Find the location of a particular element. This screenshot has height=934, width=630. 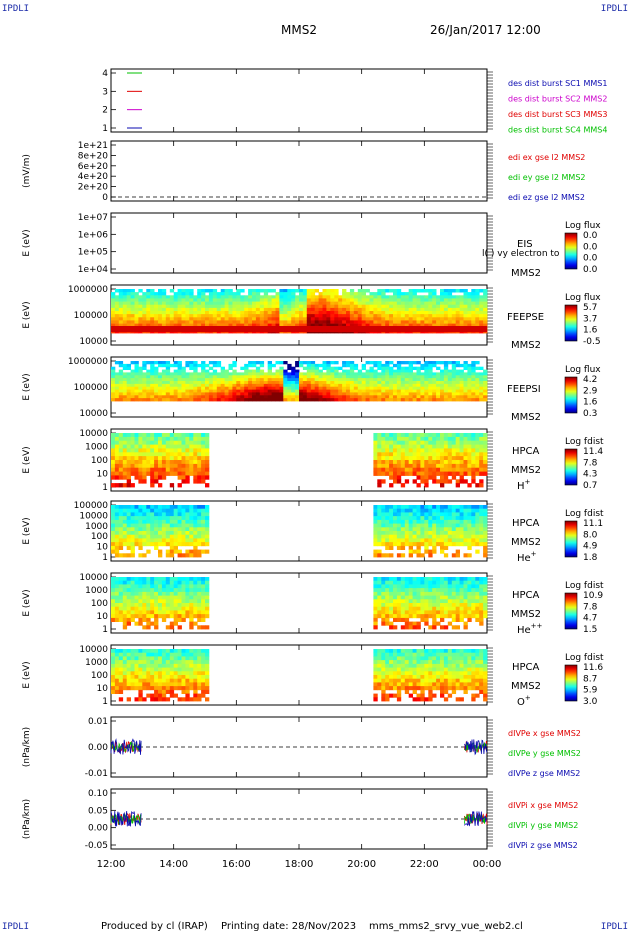

instrument-label-eis: EIS is located at coordinates (525, 244).